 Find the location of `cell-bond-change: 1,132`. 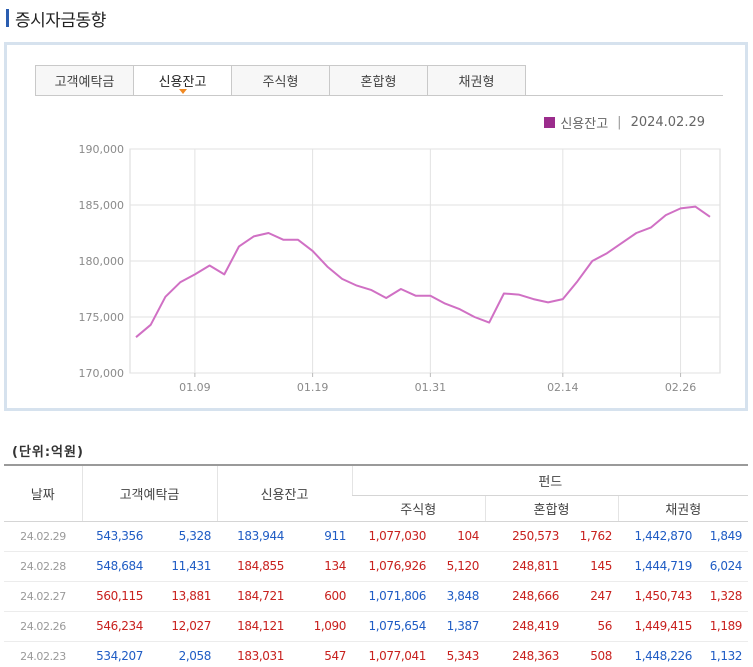

cell-bond-change: 1,132 is located at coordinates (723, 654).